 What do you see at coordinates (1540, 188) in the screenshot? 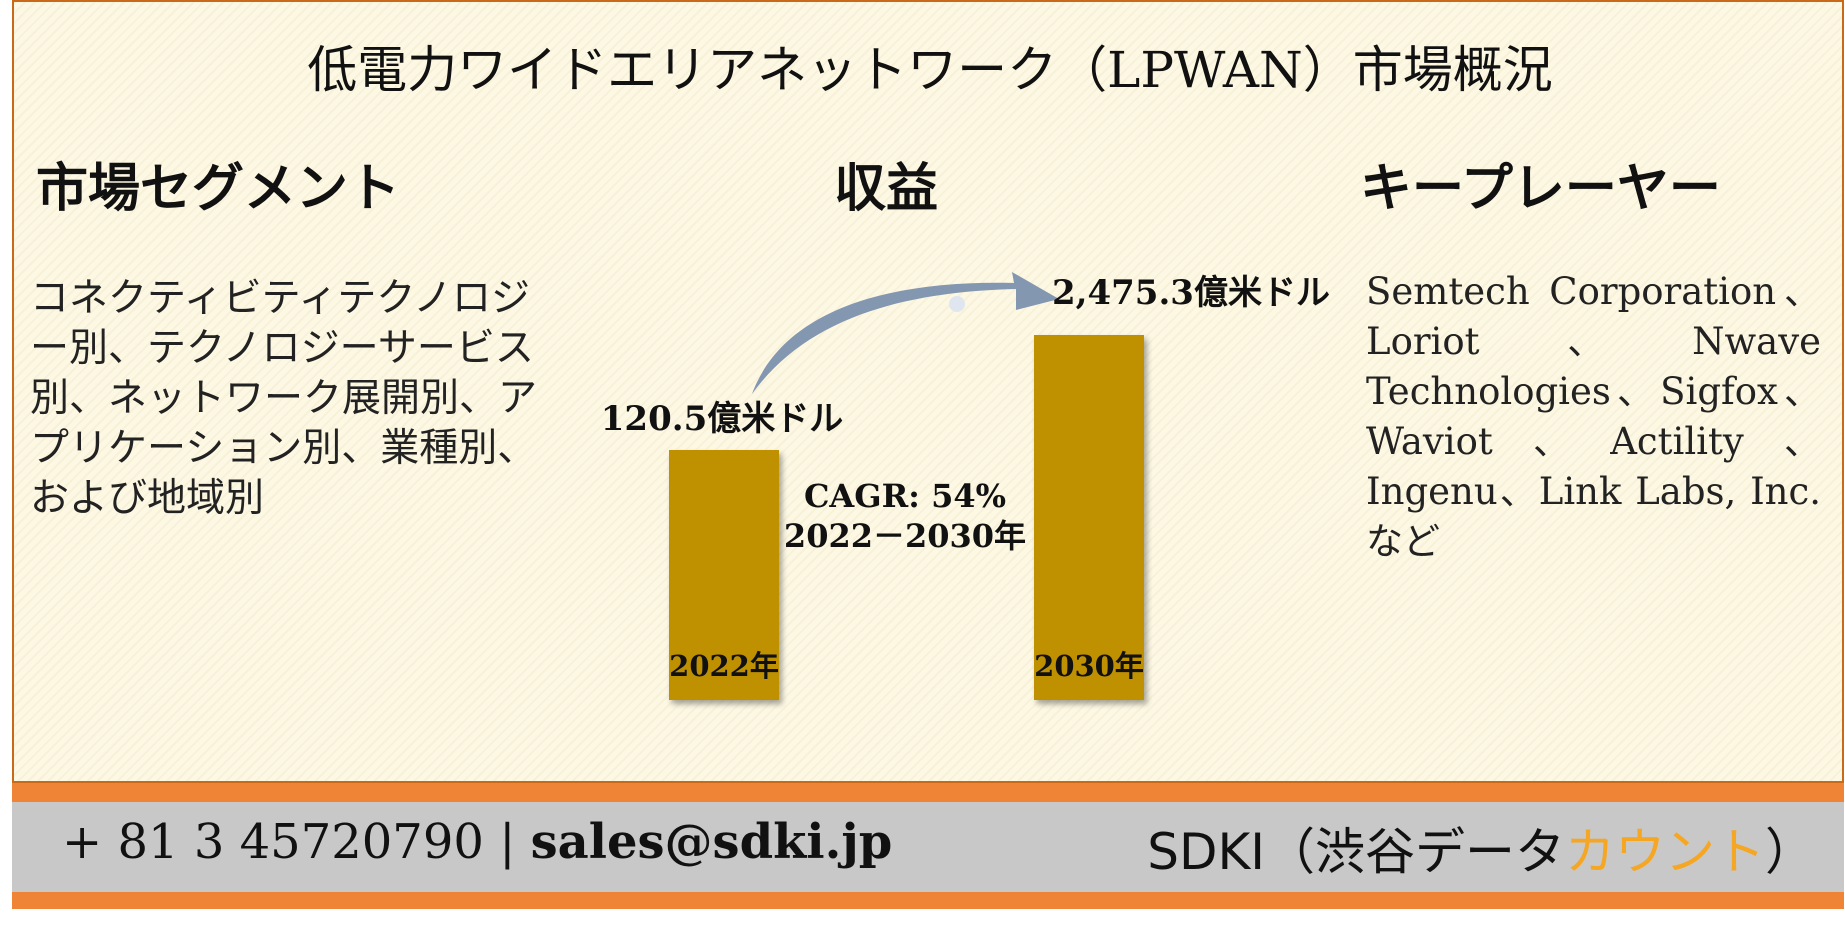
I see `players-heading: キープレーヤー` at bounding box center [1540, 188].